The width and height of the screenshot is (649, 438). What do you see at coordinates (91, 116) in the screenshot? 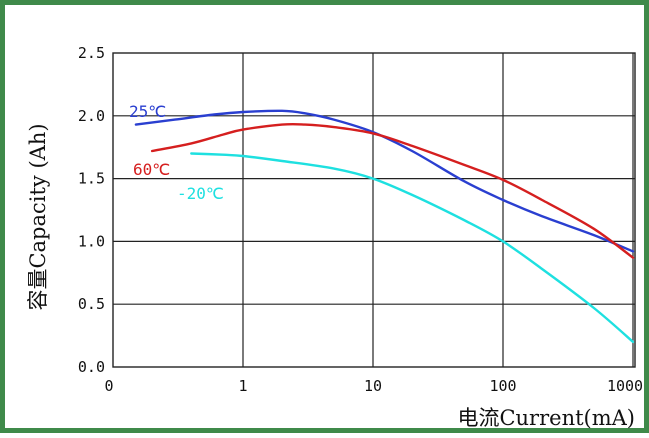
I see `y-tick-label: 2.0` at bounding box center [91, 116].